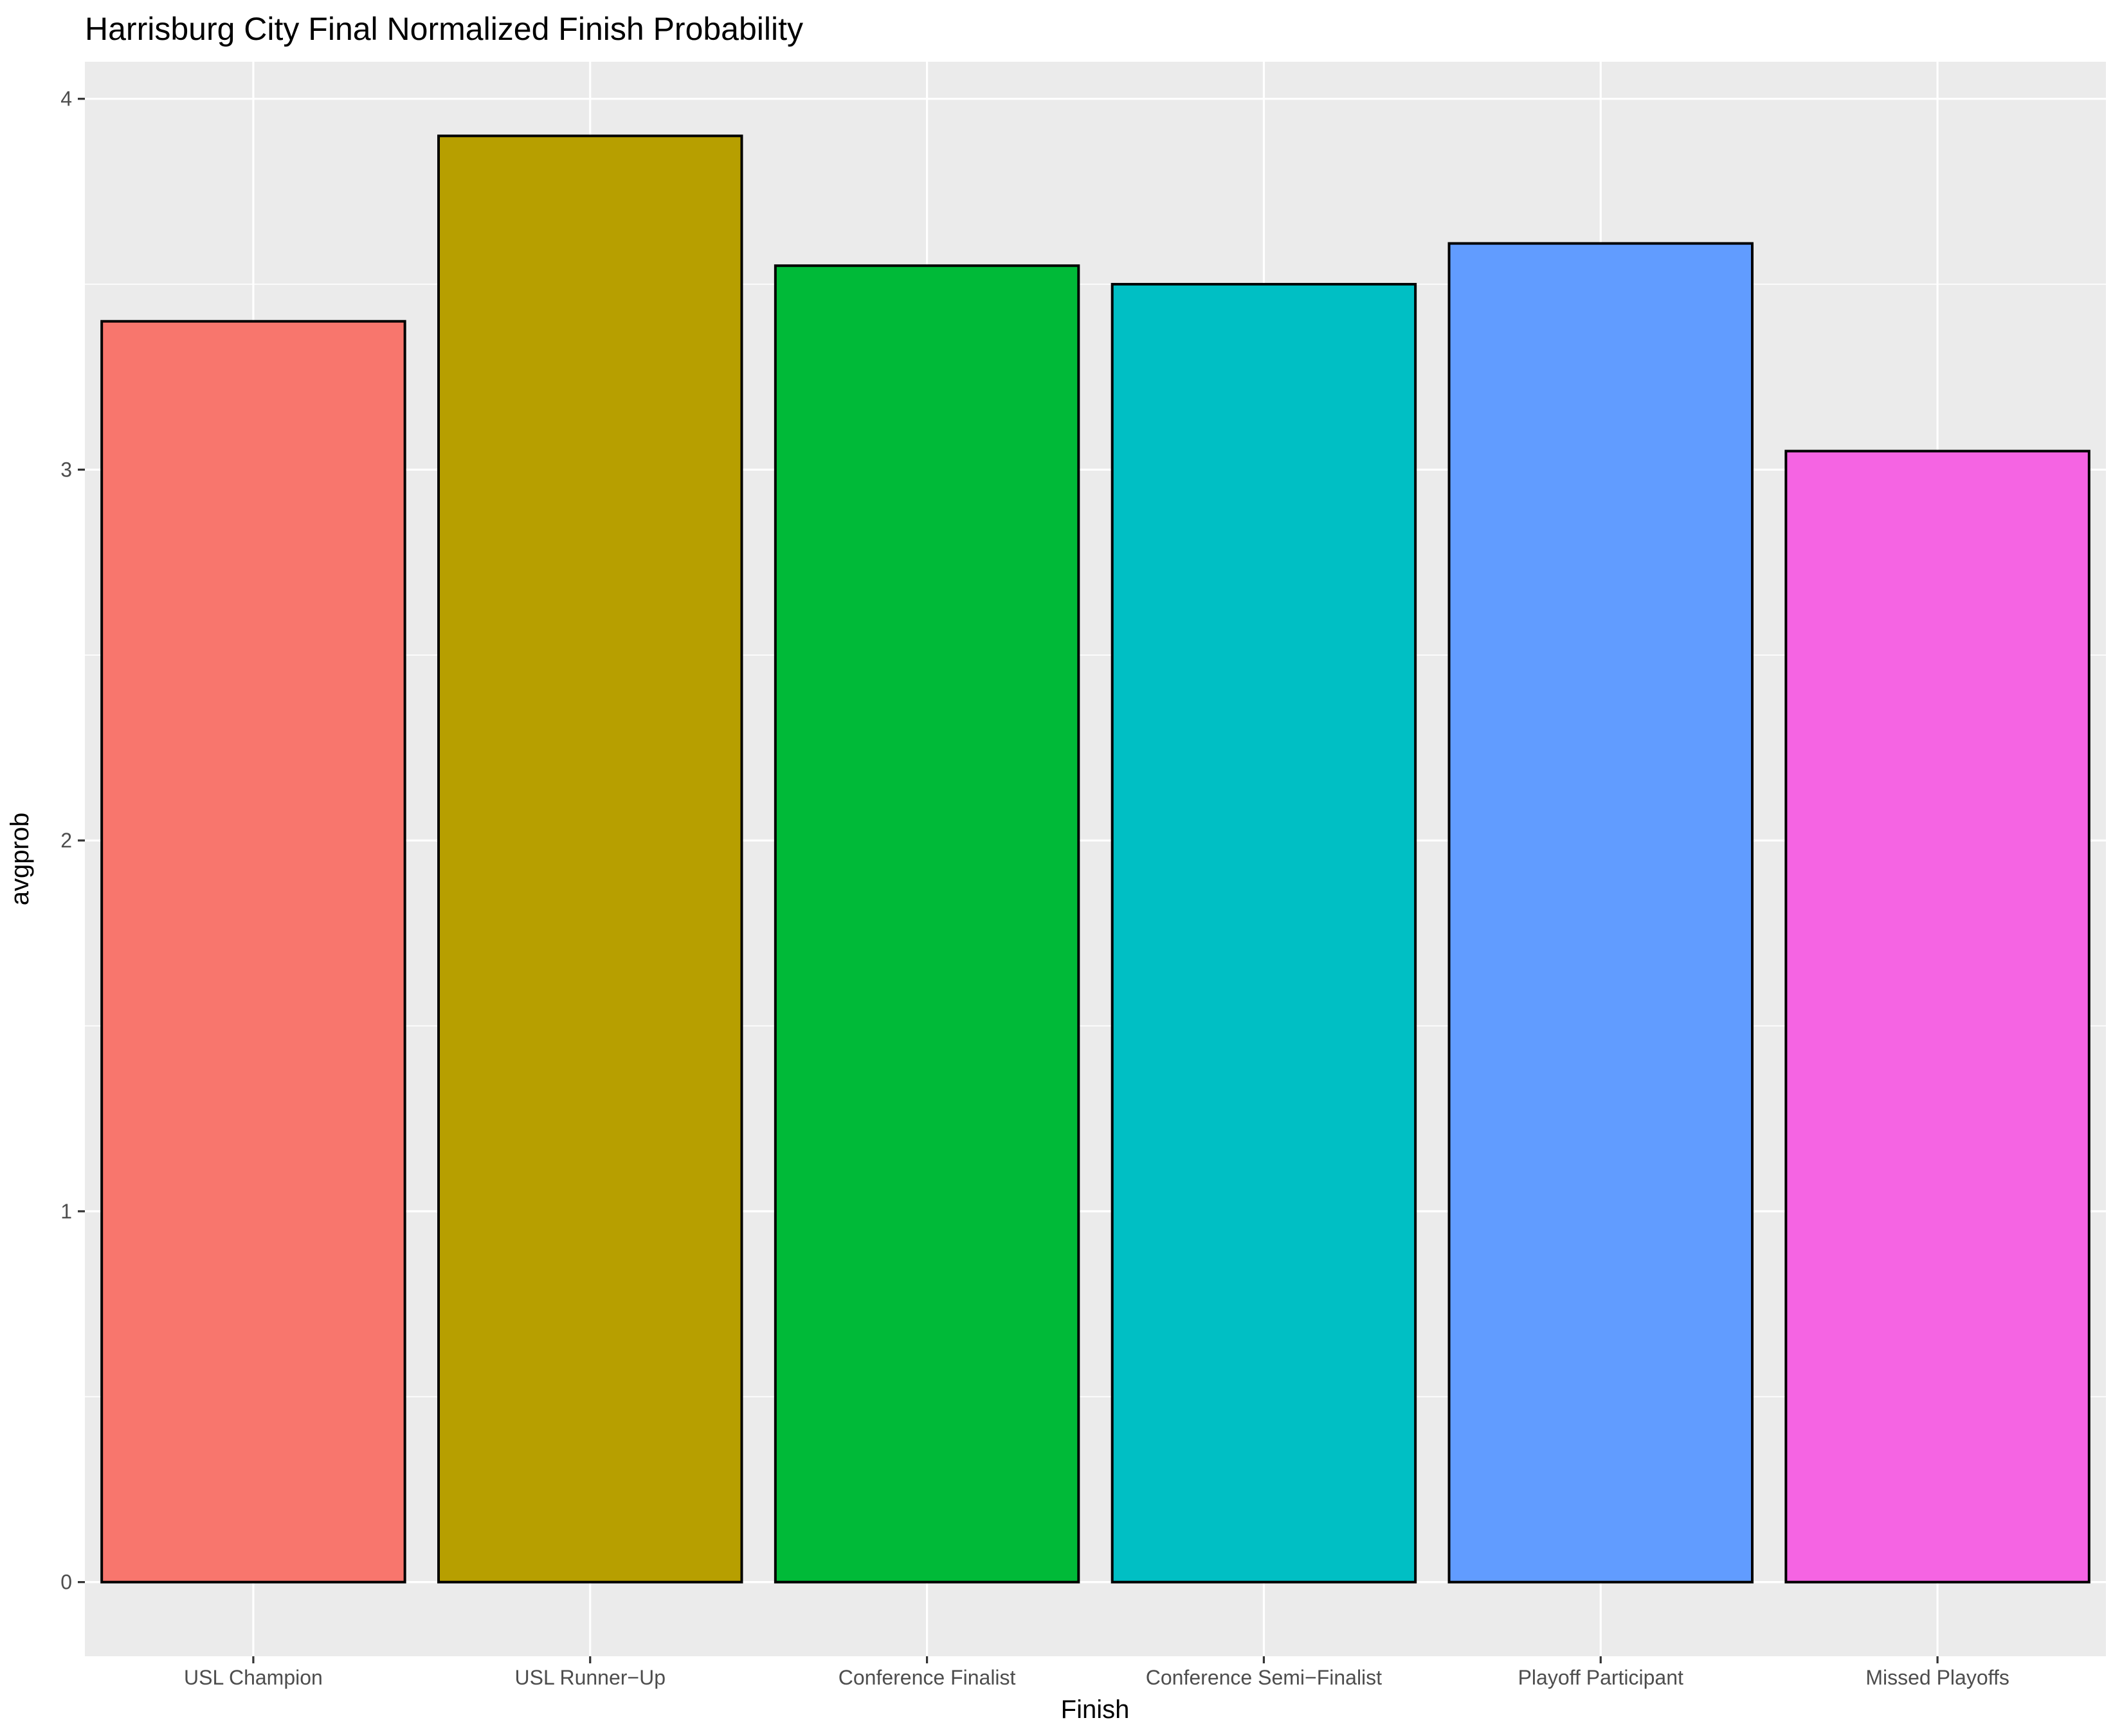 Image resolution: width=2122 pixels, height=1736 pixels. I want to click on x-tick-label: Conference Semi−Finalist, so click(1264, 1677).